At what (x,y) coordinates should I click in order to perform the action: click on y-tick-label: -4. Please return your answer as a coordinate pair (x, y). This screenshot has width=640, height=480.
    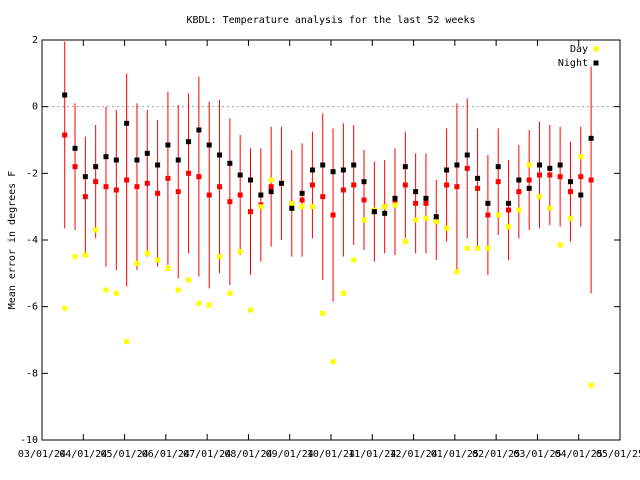
    Looking at the image, I should click on (32, 240).